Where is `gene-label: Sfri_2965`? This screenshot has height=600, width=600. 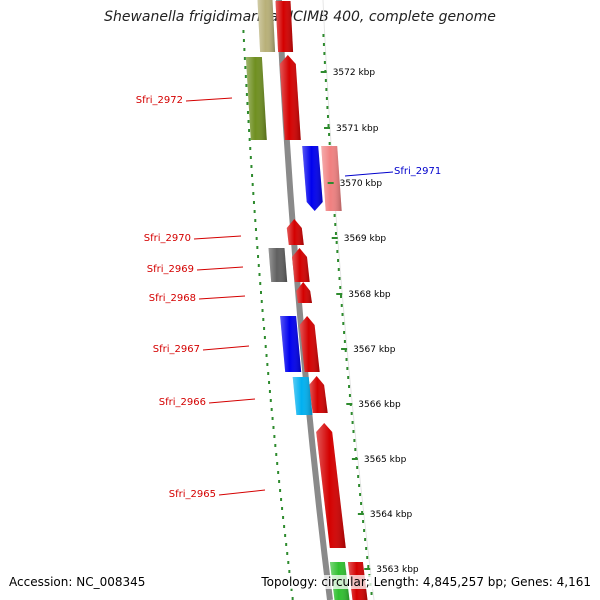
gene-label: Sfri_2965 is located at coordinates (217, 494).